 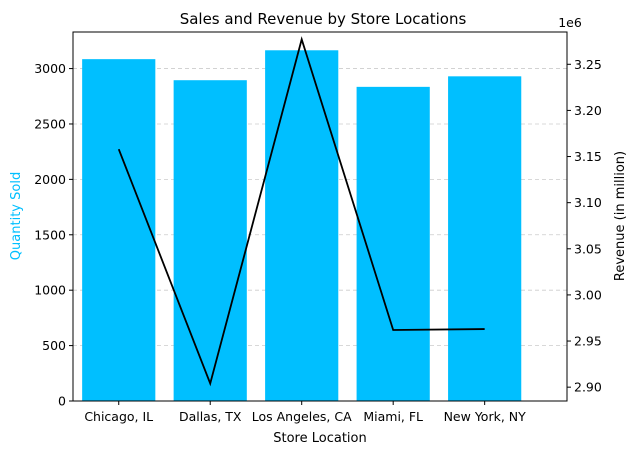 What do you see at coordinates (393, 416) in the screenshot?
I see `x-tick-label: Miami, FL` at bounding box center [393, 416].